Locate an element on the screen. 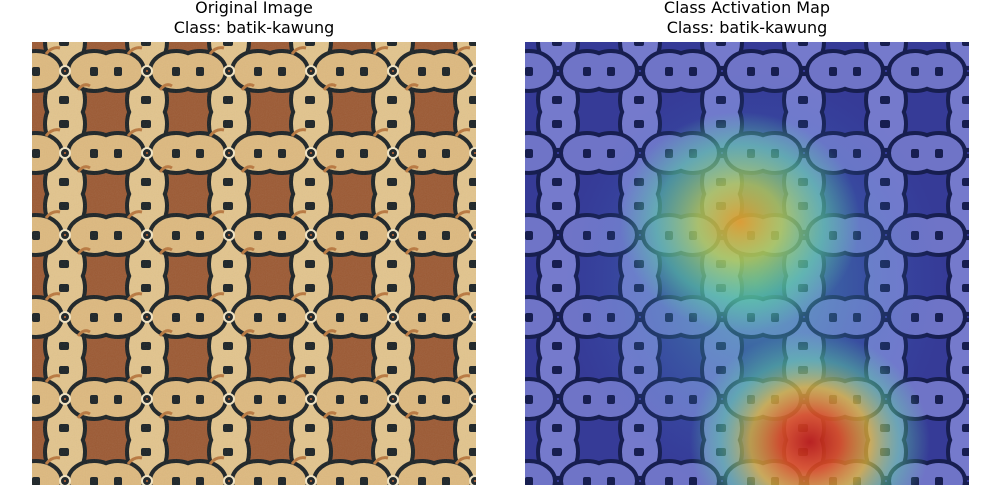  cam-title: Class Activation Map Class: batik-kawung is located at coordinates (747, 19).